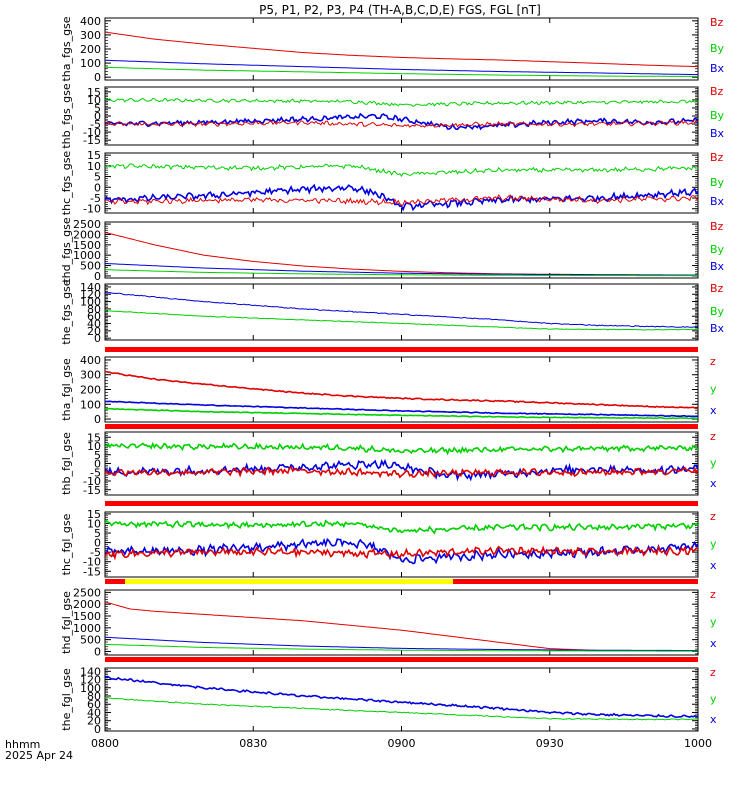 The width and height of the screenshot is (750, 800). What do you see at coordinates (105, 743) in the screenshot?
I see `x-tick-label: 0800` at bounding box center [105, 743].